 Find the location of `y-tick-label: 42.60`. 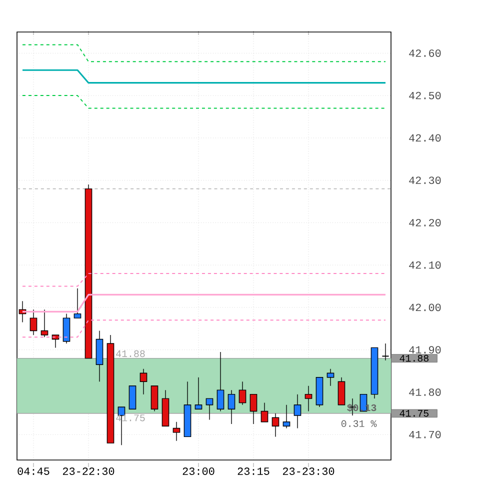

y-tick-label: 42.60 is located at coordinates (425, 53).